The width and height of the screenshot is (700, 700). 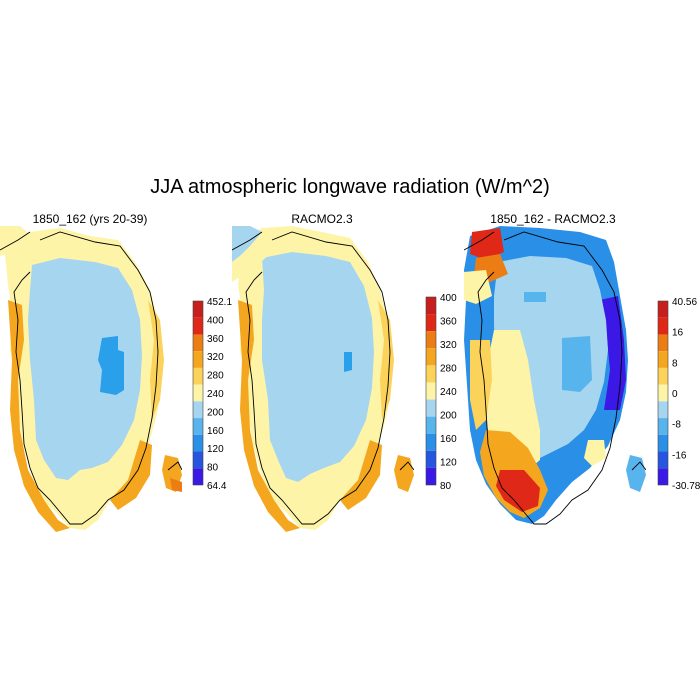 I want to click on panel-2-colorbar: 400 360 320 280 240 200 160 120 80, so click(x=441, y=392).